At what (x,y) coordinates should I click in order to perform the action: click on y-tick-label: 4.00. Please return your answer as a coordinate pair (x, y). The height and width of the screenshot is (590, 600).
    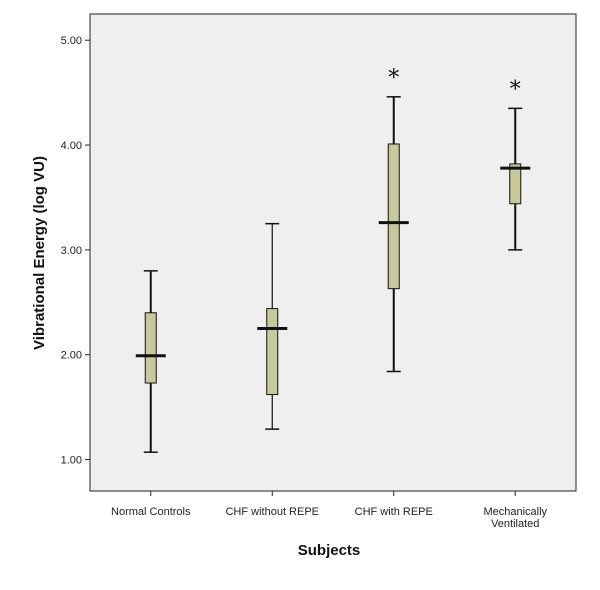
    Looking at the image, I should click on (71, 146).